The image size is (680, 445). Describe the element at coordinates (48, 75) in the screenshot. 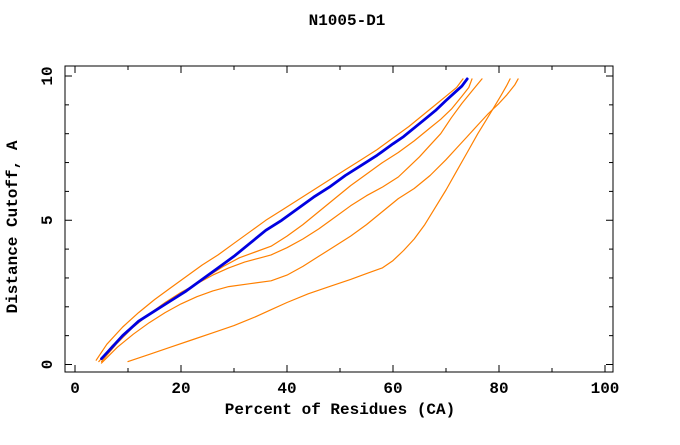

I see `y-tick-label: 10` at that location.